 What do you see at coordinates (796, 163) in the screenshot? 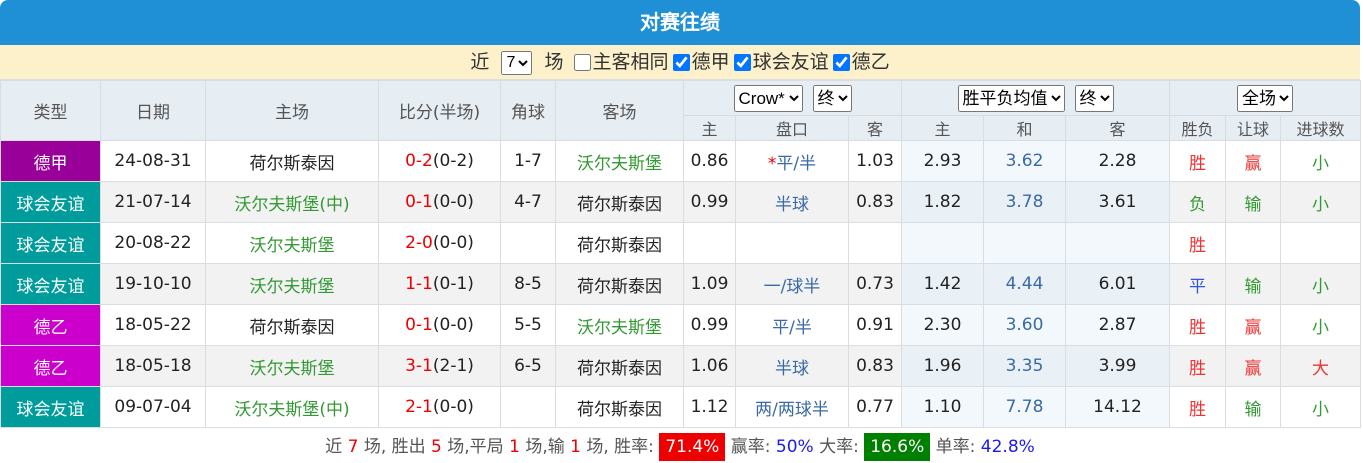
I see `handicap-line: 平/半` at bounding box center [796, 163].